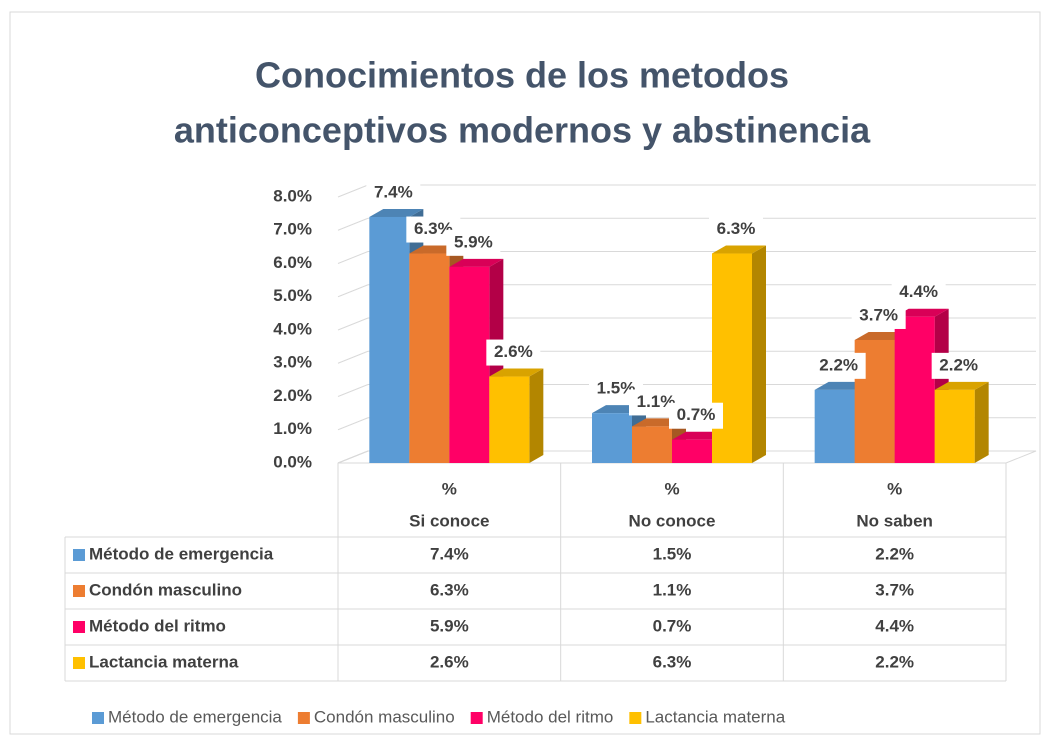 This screenshot has height=750, width=1052. I want to click on table-cell: 1.5%, so click(672, 553).